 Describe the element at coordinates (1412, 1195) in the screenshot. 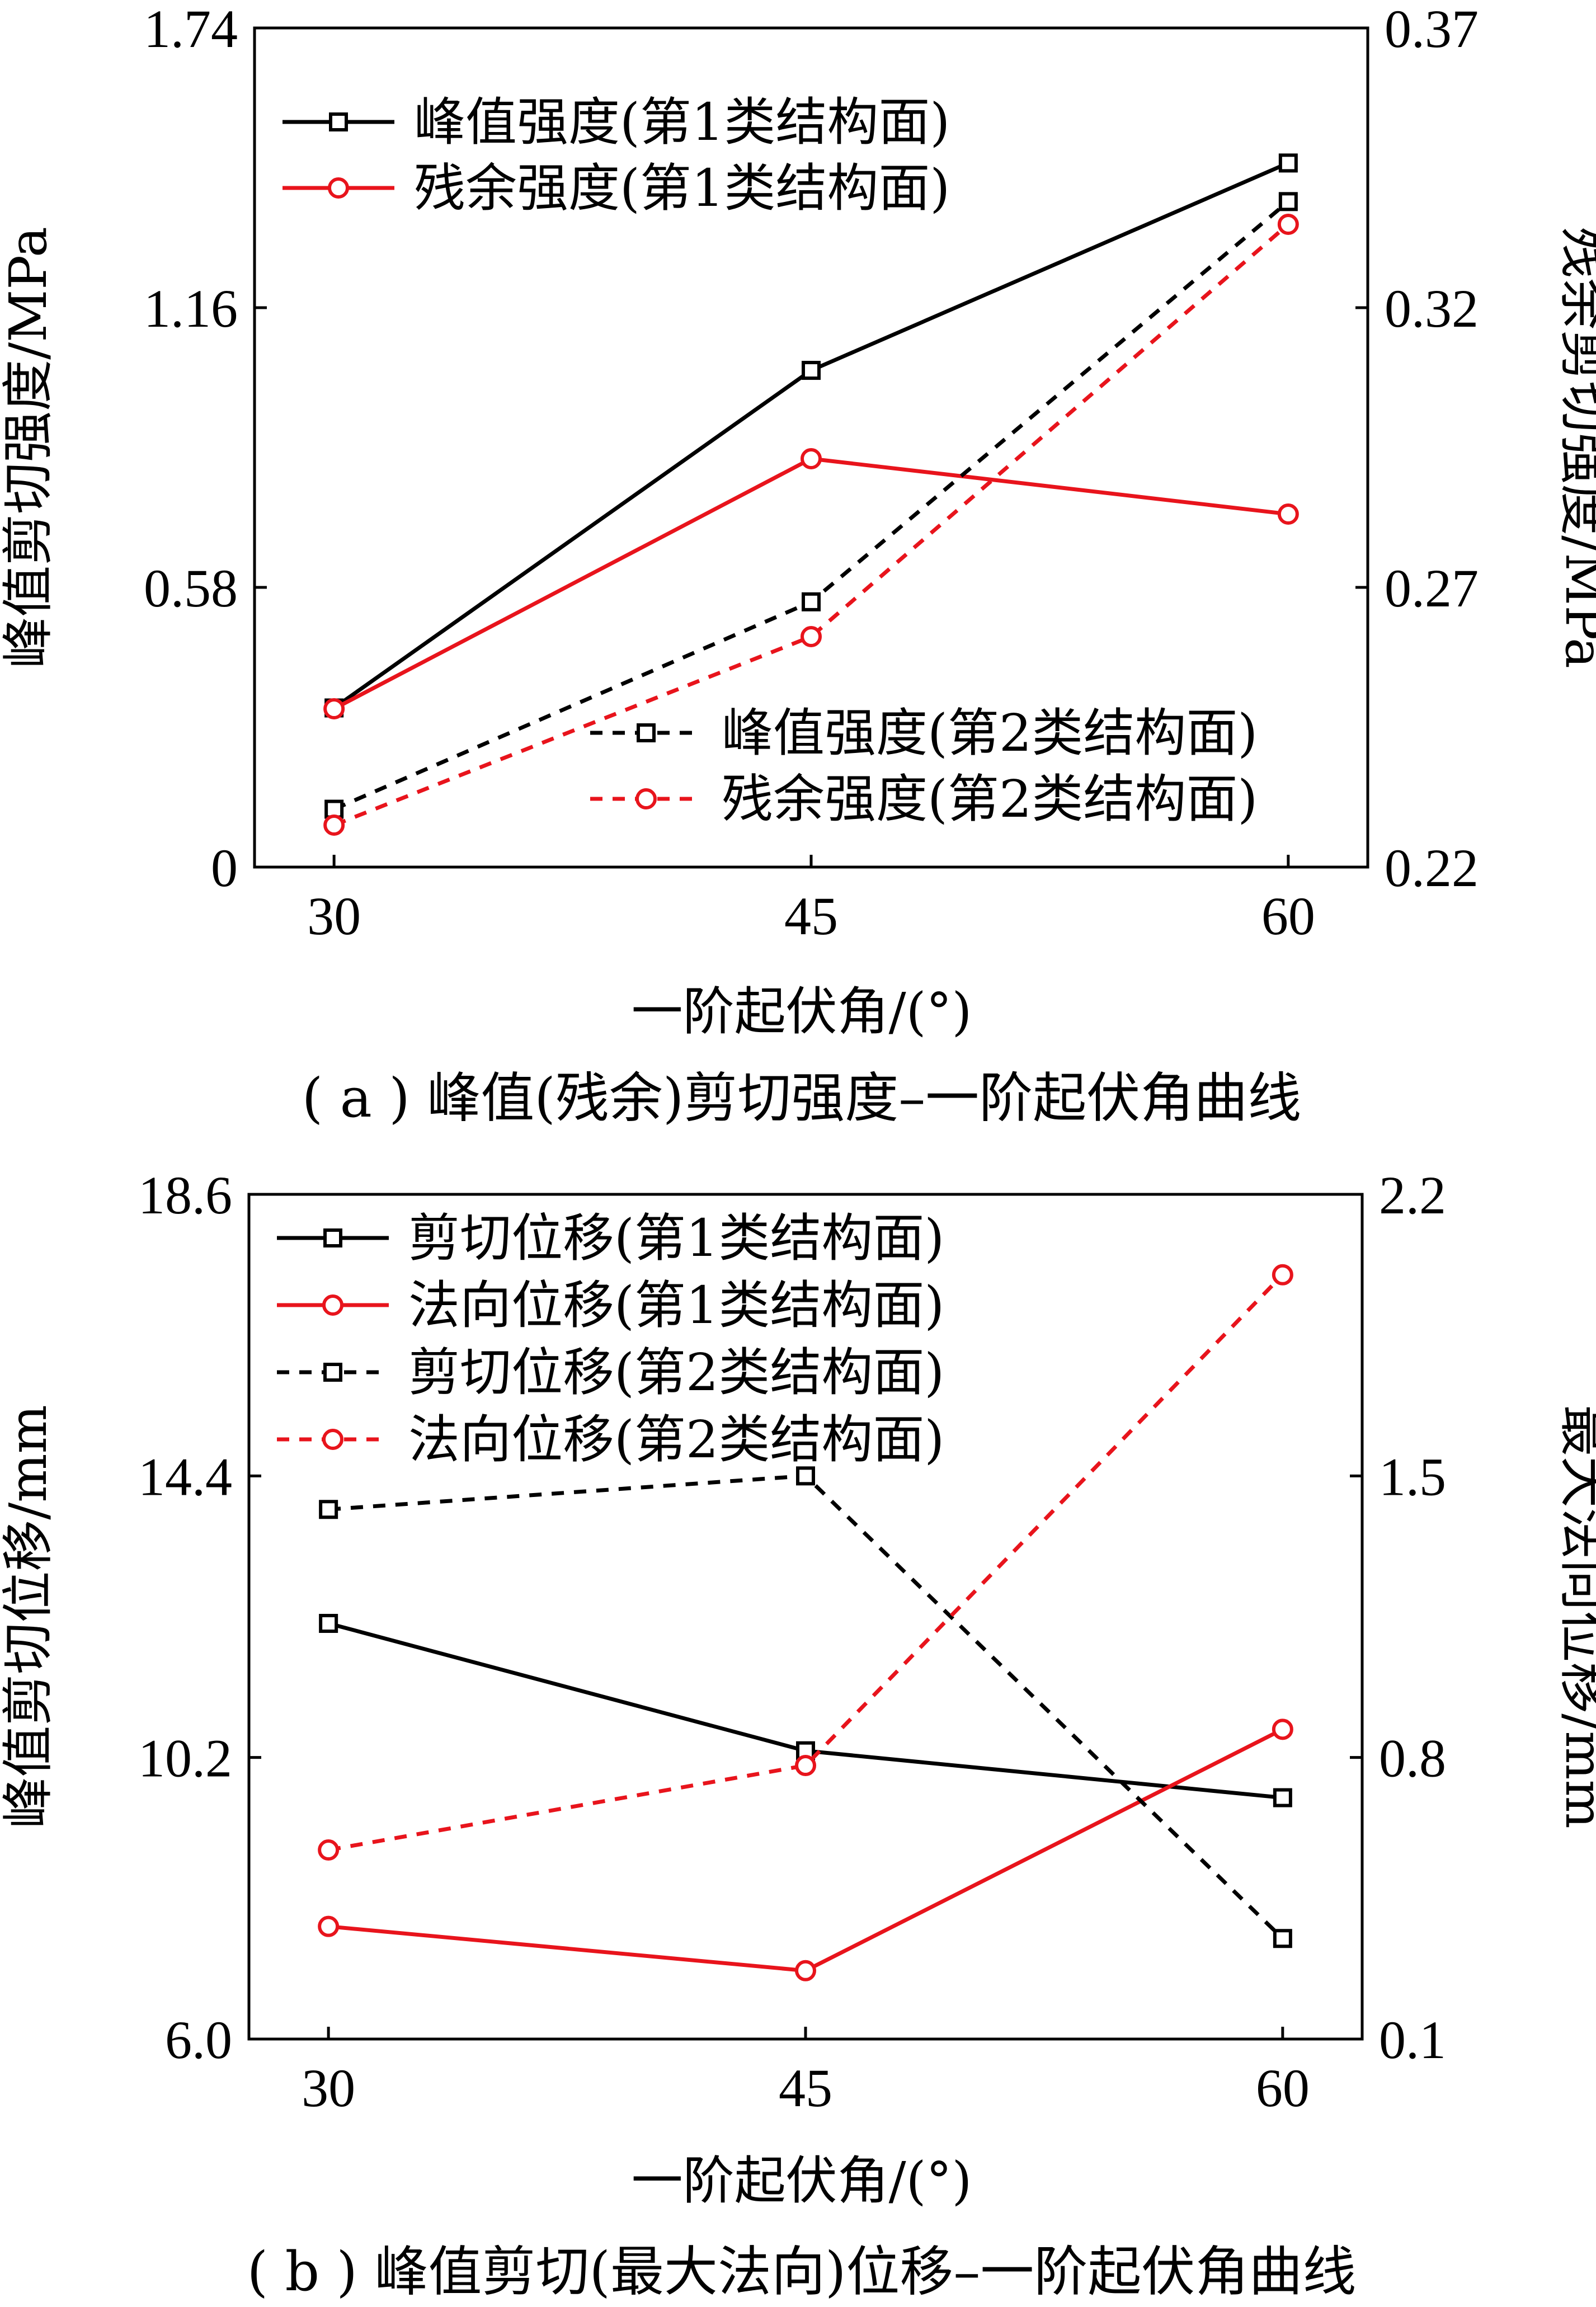

I see `y-tick-label-right: 2.2` at that location.